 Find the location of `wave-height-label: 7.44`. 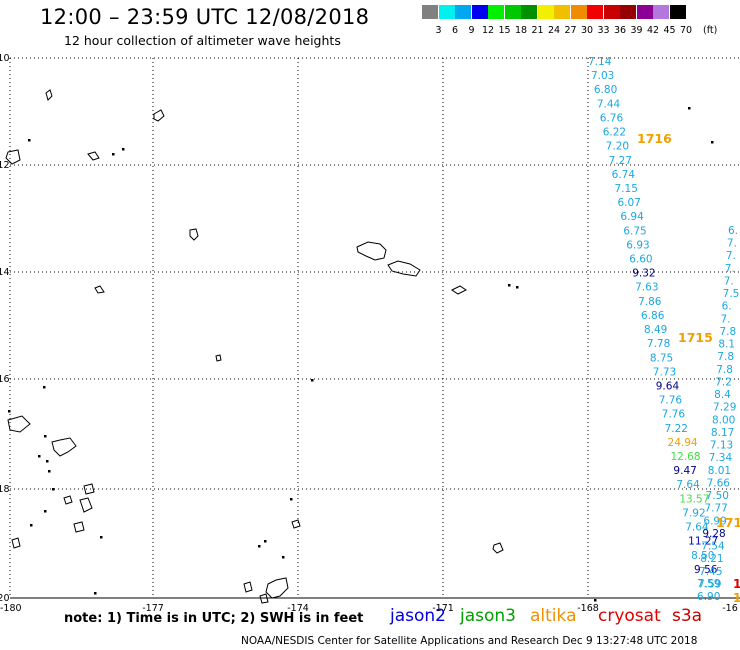

wave-height-label: 7.44 is located at coordinates (609, 104).